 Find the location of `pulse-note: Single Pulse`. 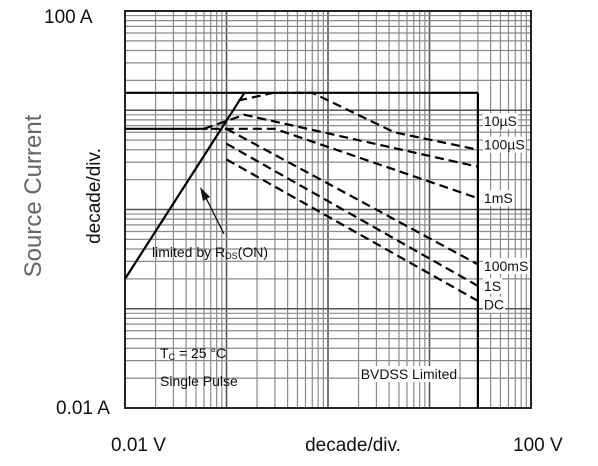

pulse-note: Single Pulse is located at coordinates (199, 381).